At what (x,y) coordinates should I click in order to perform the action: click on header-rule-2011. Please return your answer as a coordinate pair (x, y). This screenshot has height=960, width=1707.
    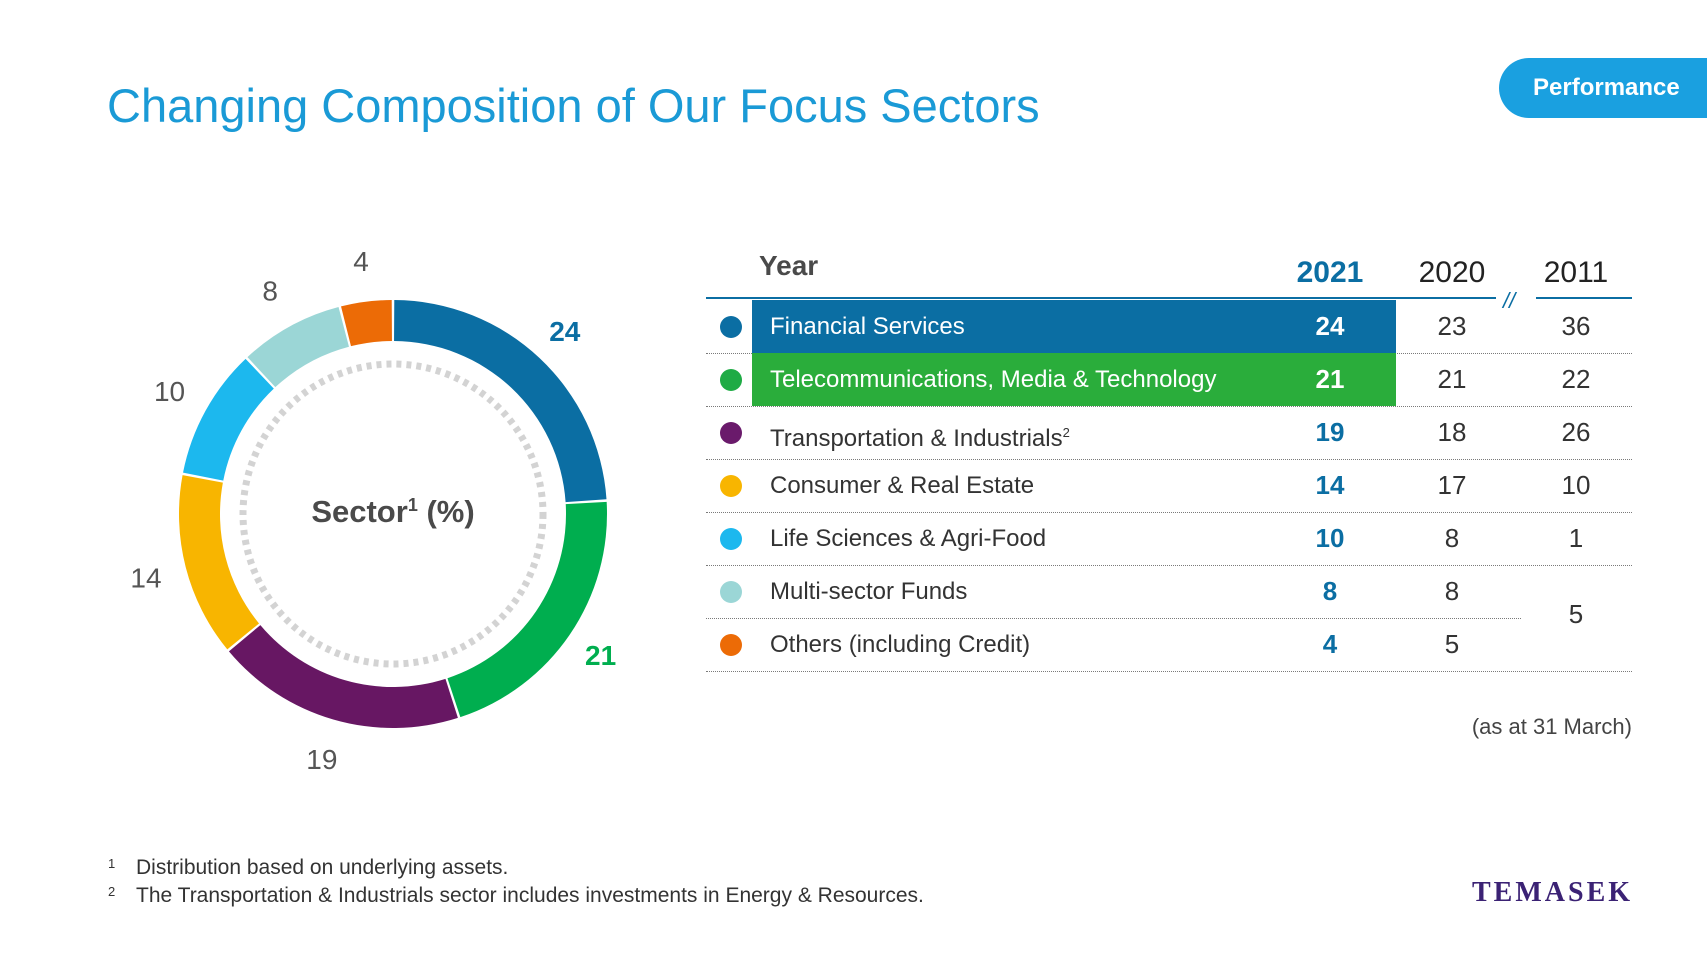
    Looking at the image, I should click on (1584, 298).